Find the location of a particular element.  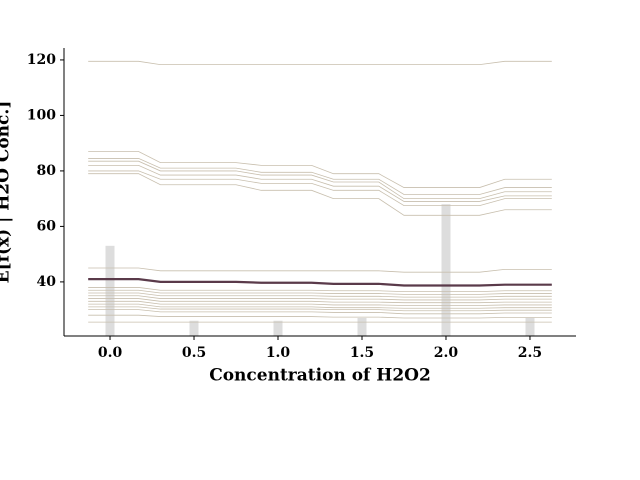

x-tick-label: 1.5 is located at coordinates (362, 353).